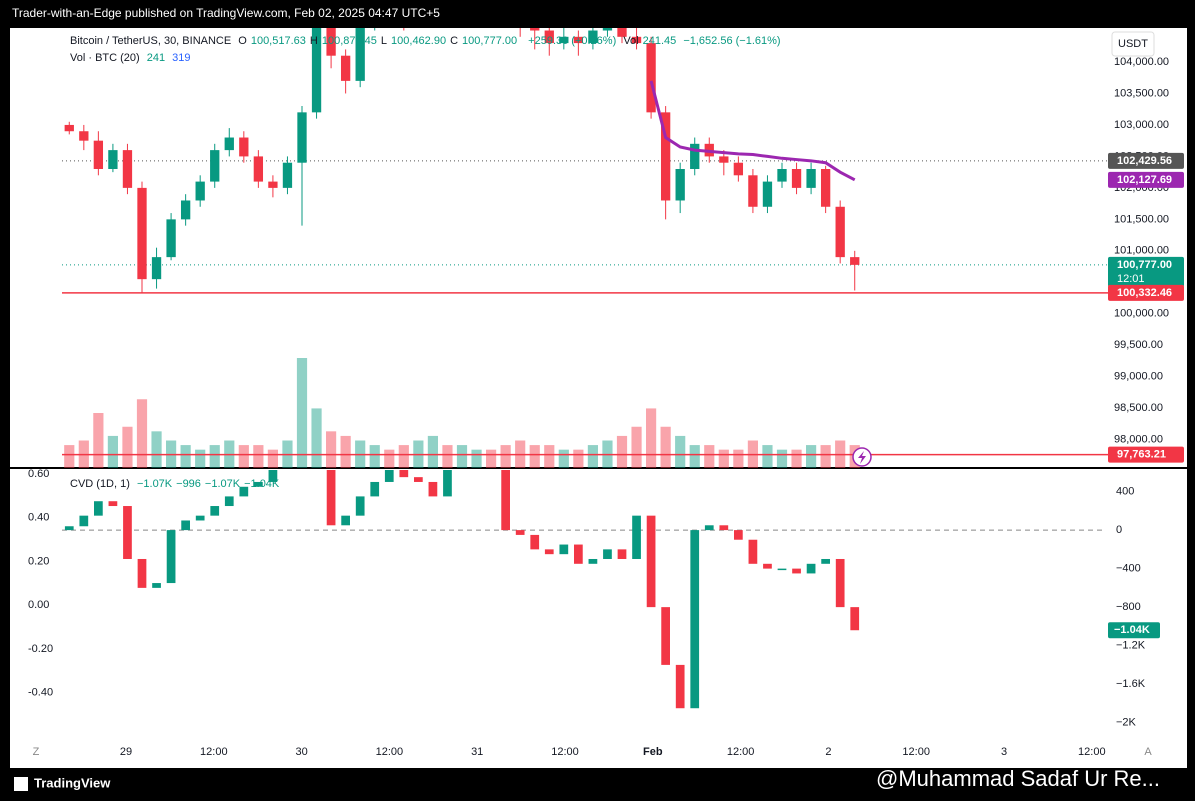 Image resolution: width=1195 pixels, height=801 pixels. What do you see at coordinates (1126, 723) in the screenshot?
I see `y2-tick-label: −2K` at bounding box center [1126, 723].